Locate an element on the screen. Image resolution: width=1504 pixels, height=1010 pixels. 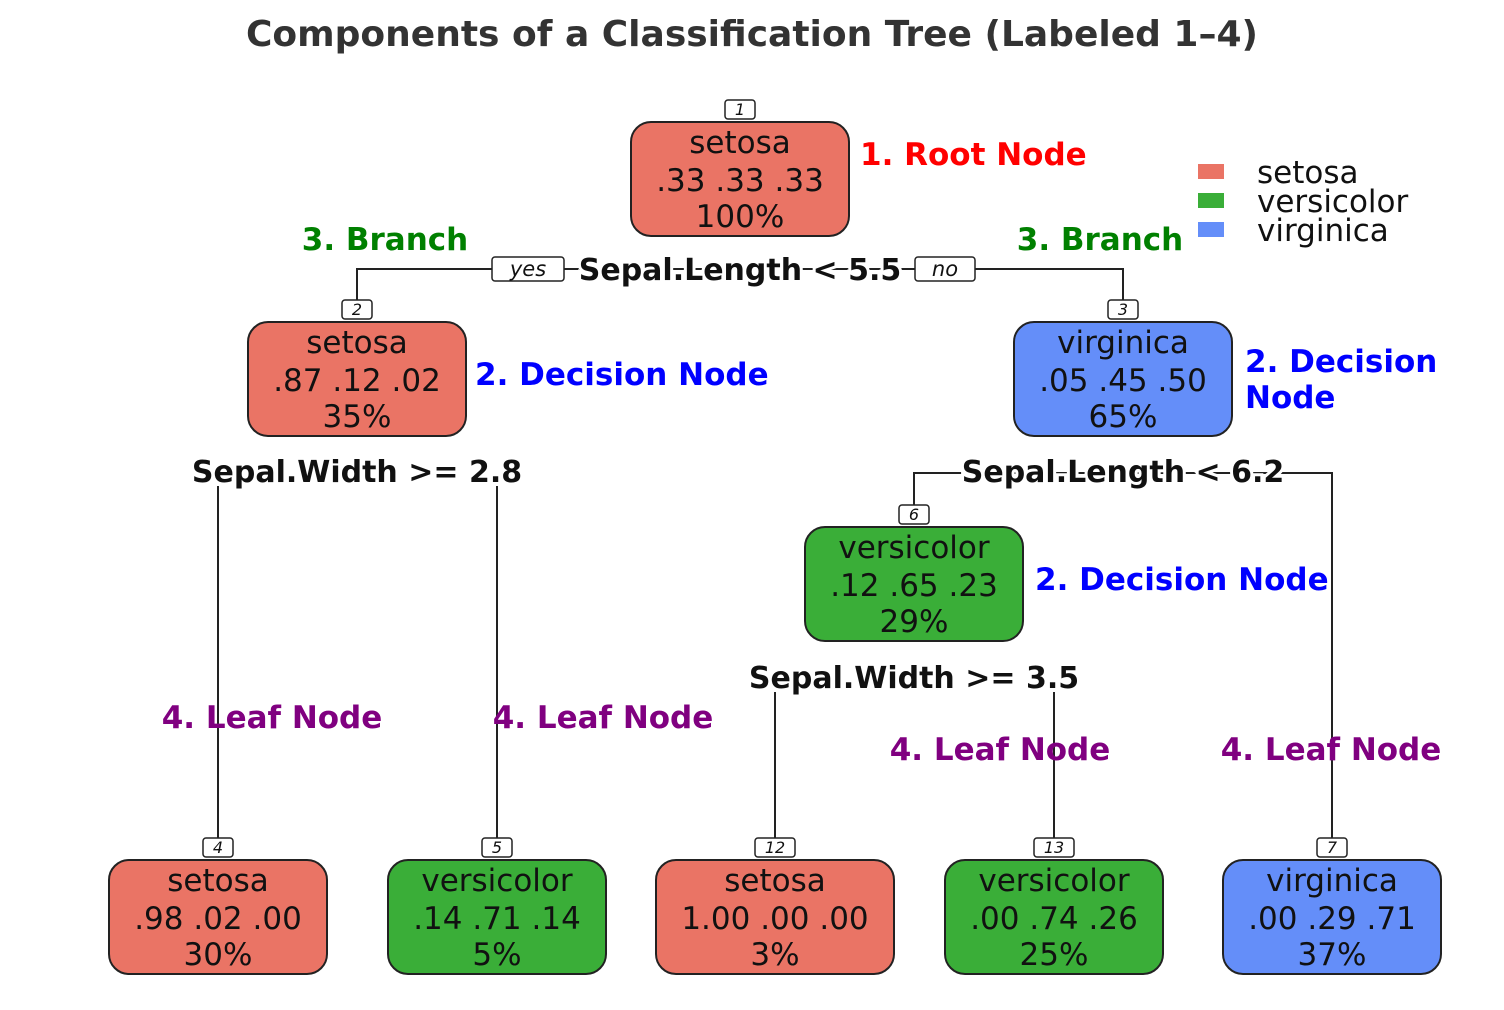
node-id: 1 is located at coordinates (740, 109).